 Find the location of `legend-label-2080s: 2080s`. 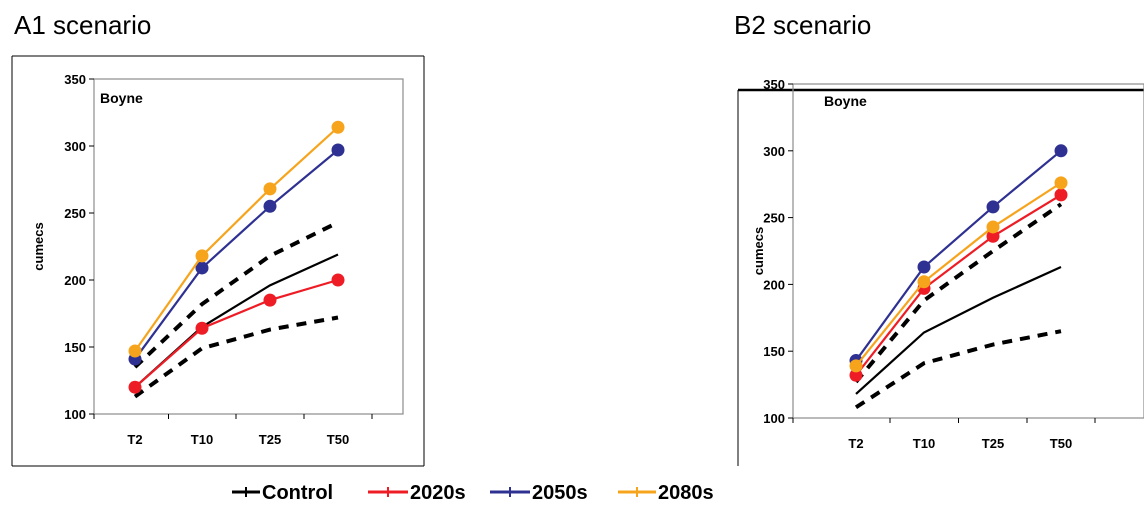

legend-label-2080s: 2080s is located at coordinates (686, 493).